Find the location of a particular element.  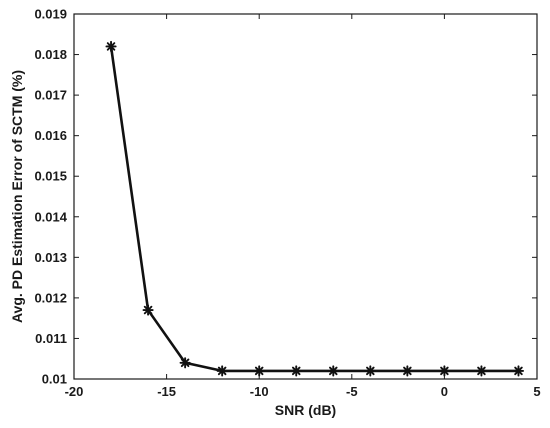

y-tick-label: 0.018 is located at coordinates (50, 54).